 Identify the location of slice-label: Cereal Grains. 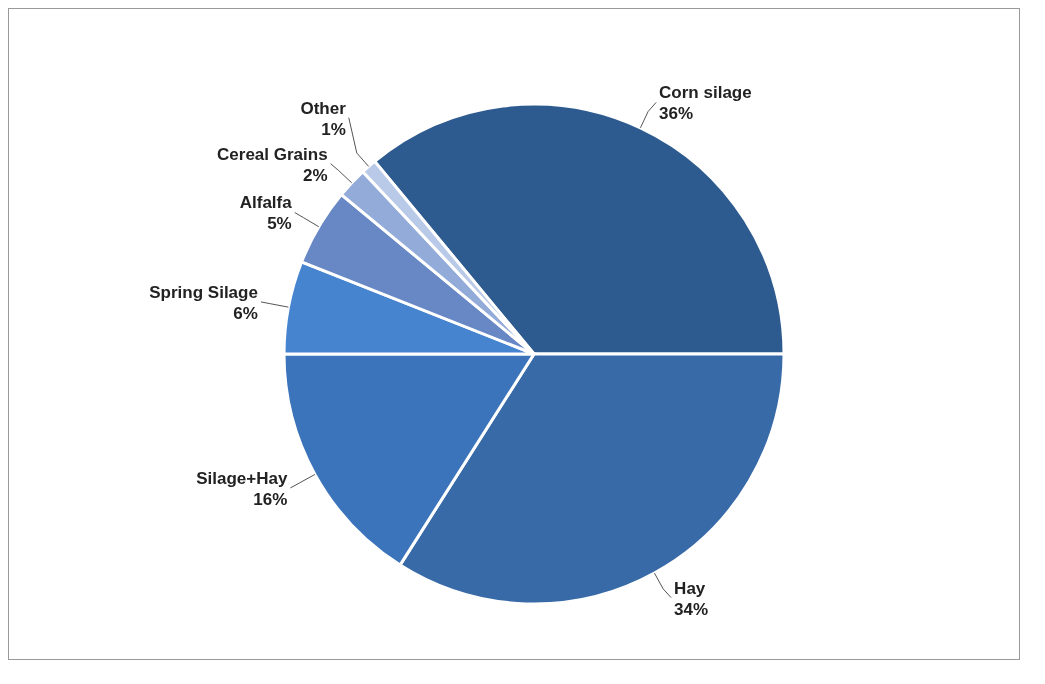
(272, 154).